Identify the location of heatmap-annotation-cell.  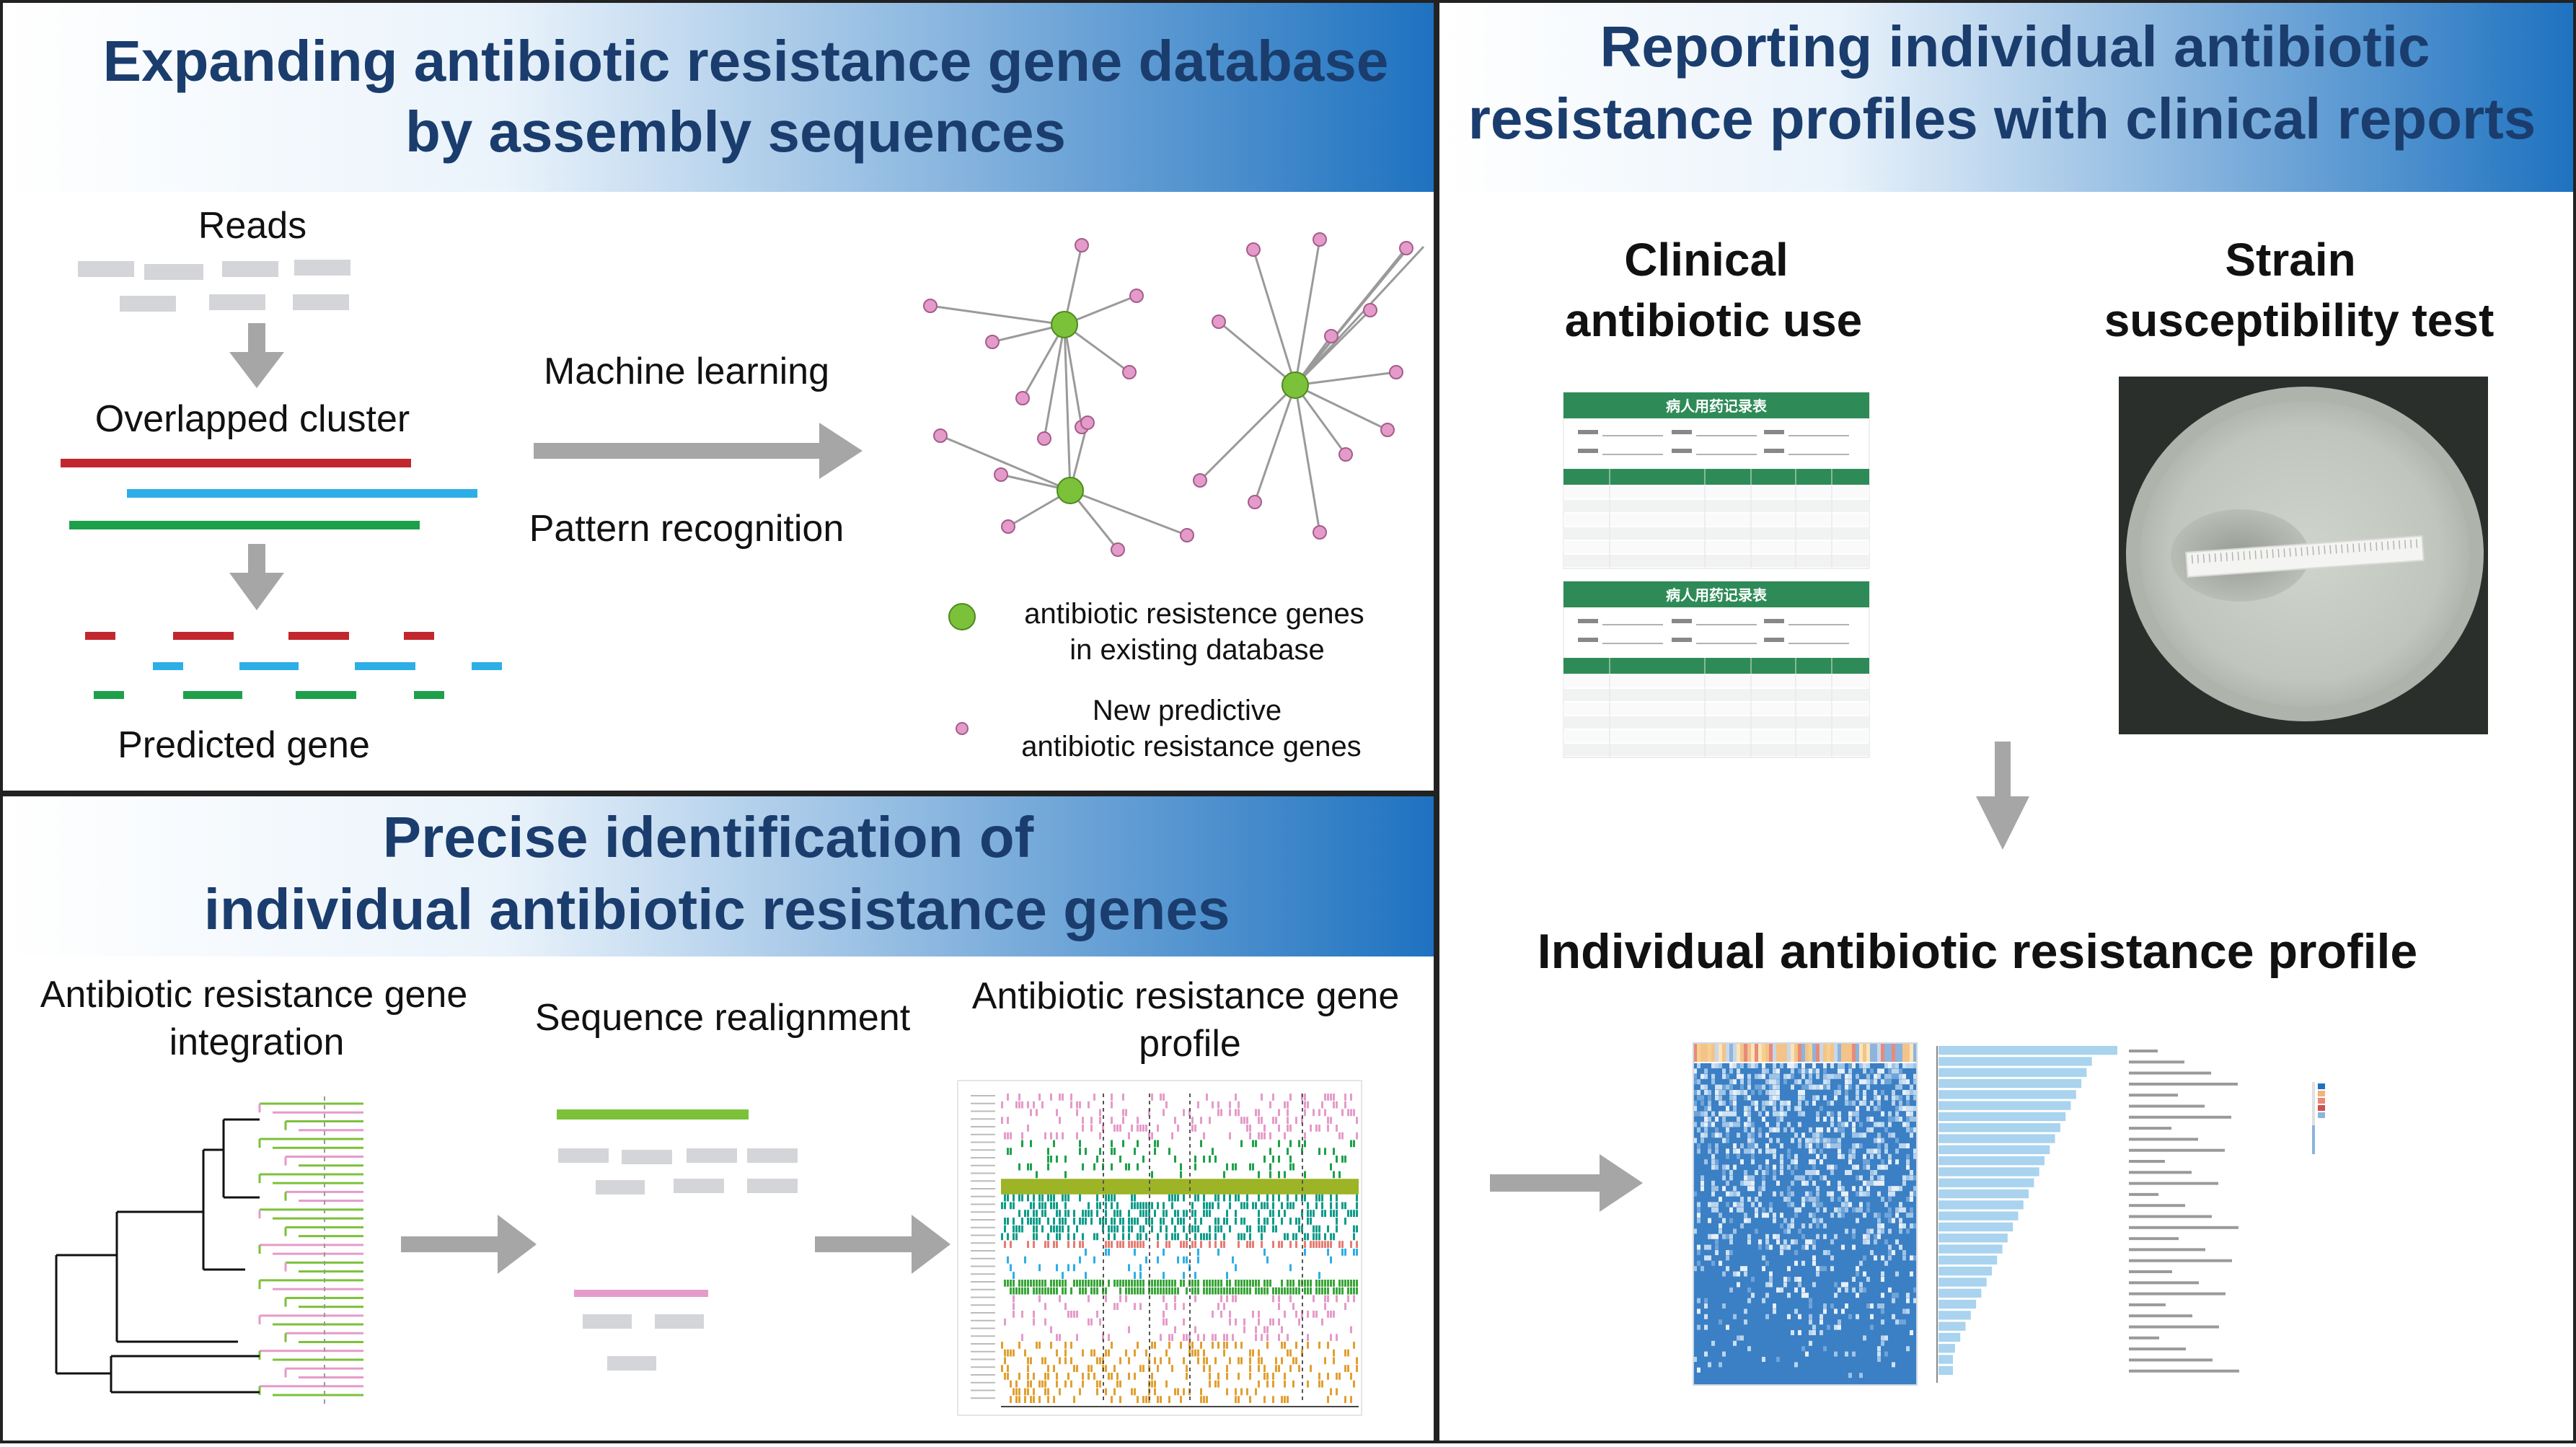
(1720, 1052).